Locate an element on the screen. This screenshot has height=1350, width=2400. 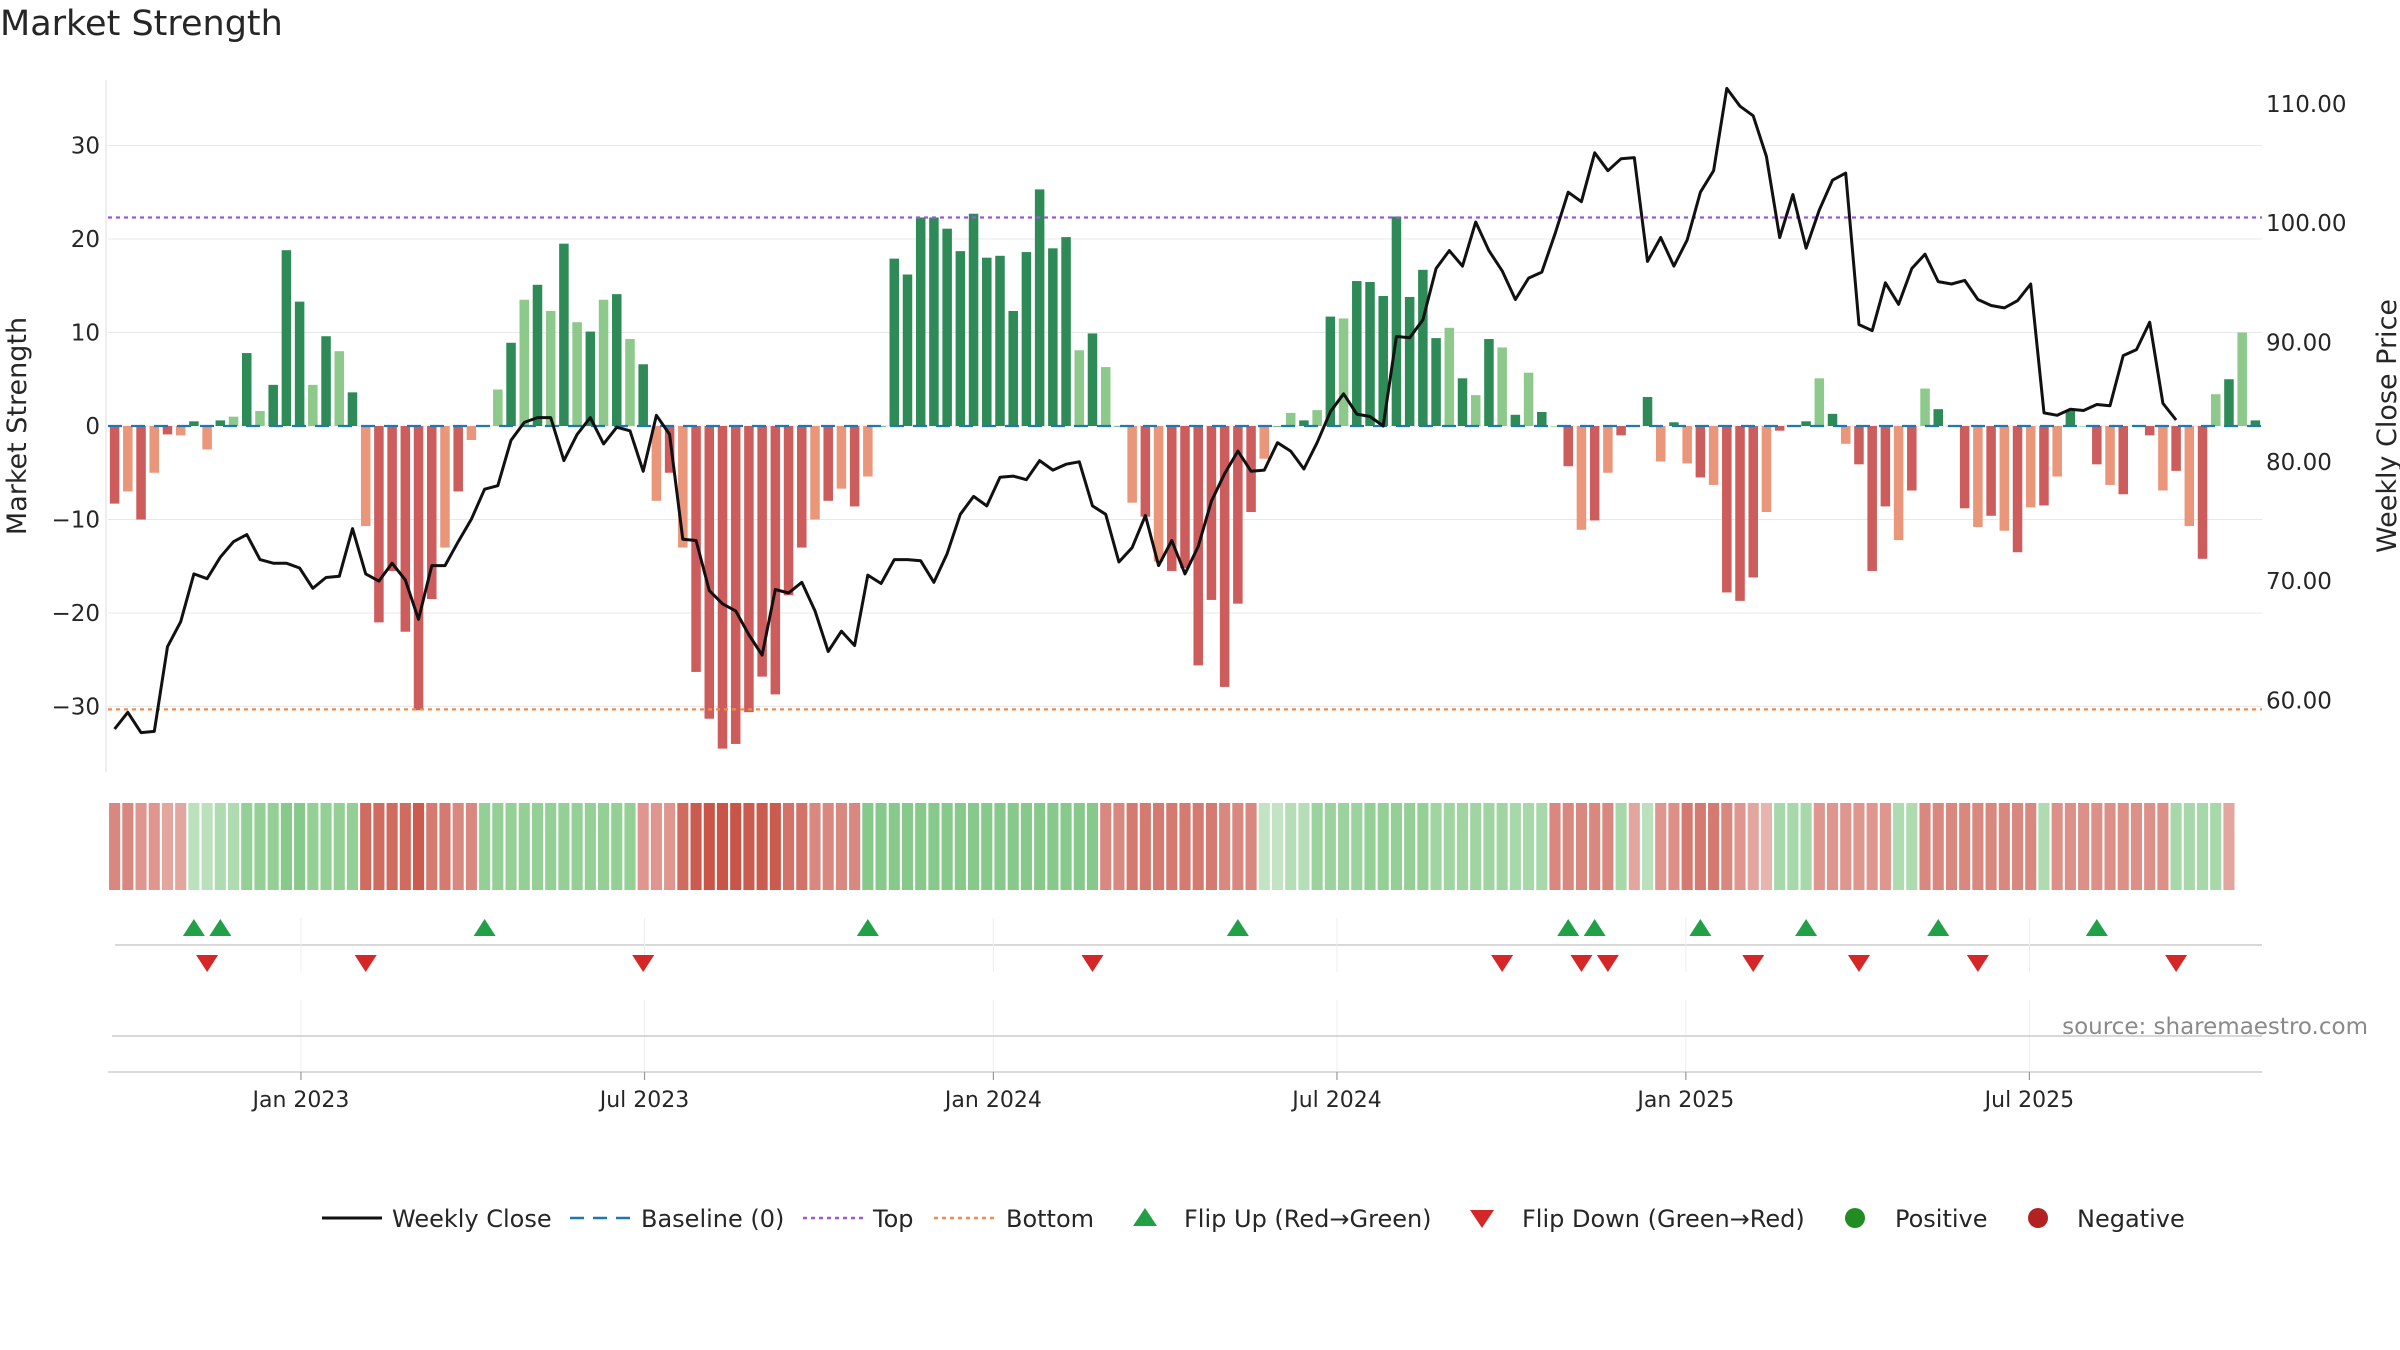
legend-flip-down-marker is located at coordinates (1482, 1219).